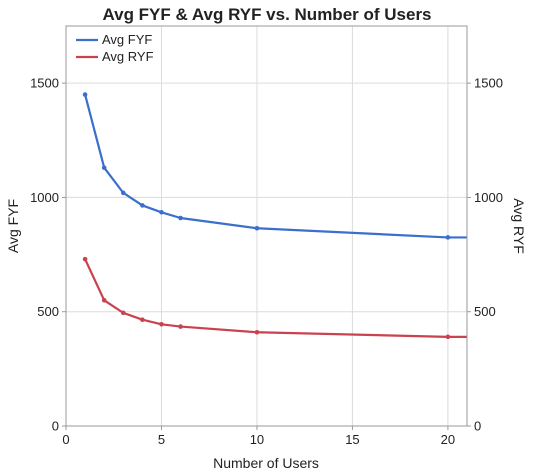 The image size is (534, 476). Describe the element at coordinates (44, 197) in the screenshot. I see `y-tick-label-left: 1000` at that location.